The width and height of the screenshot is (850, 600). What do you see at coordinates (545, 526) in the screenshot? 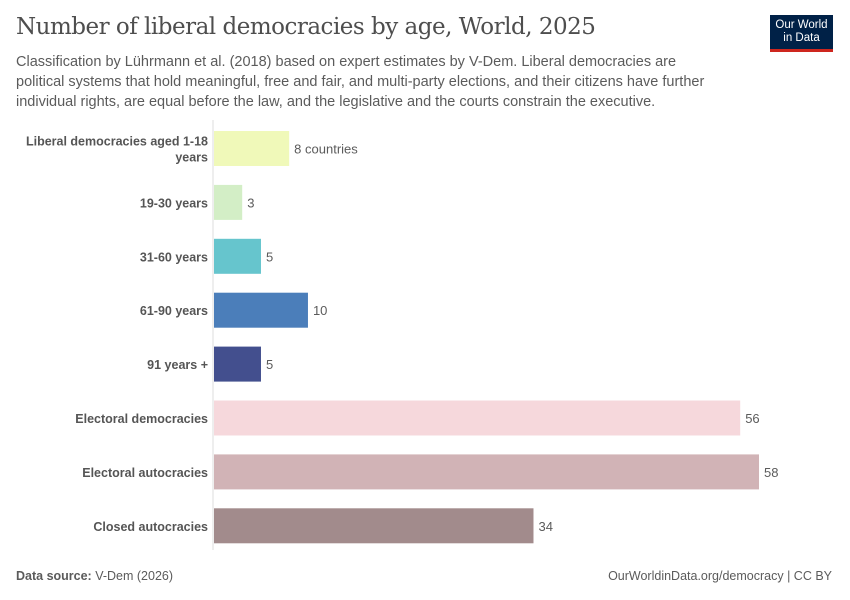
I see `value-label: 34` at bounding box center [545, 526].